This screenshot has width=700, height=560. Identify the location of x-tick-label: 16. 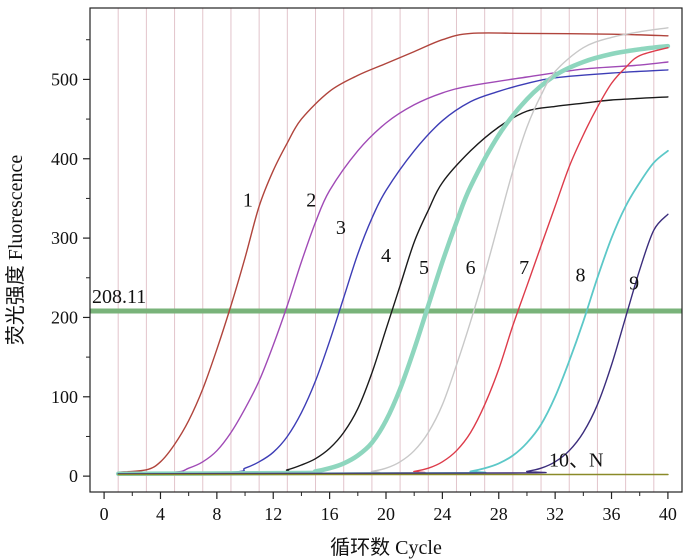
(330, 514).